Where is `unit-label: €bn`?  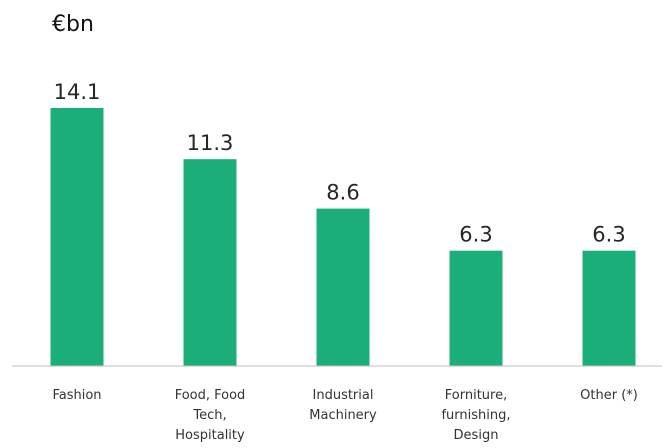
unit-label: €bn is located at coordinates (73, 24).